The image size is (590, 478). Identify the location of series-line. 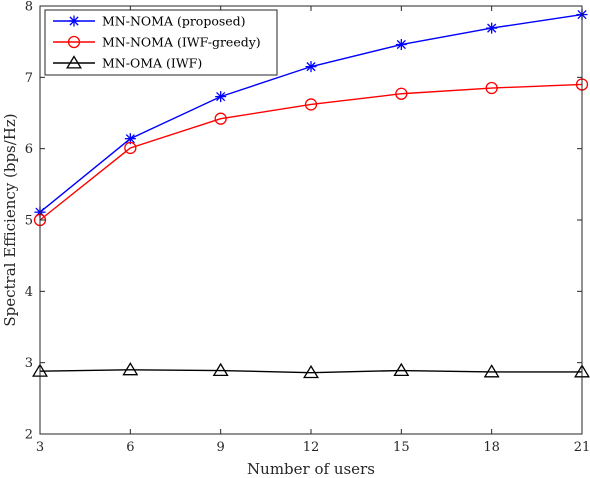
(310, 371).